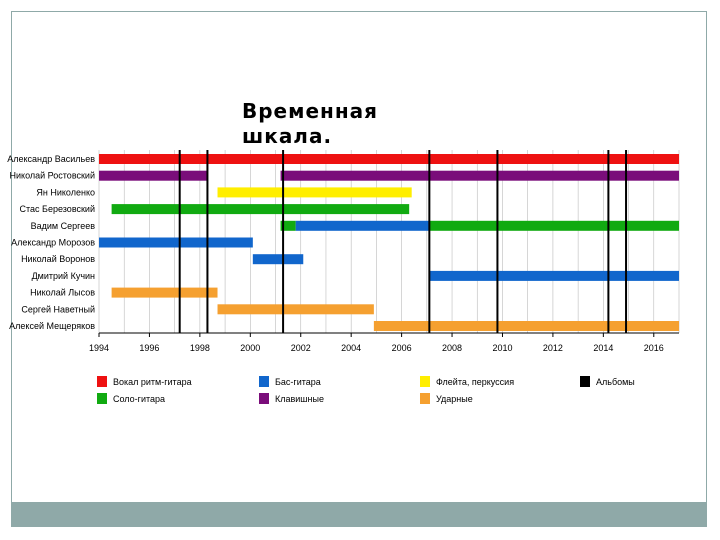 The image size is (720, 540). What do you see at coordinates (402, 348) in the screenshot?
I see `x-tick-label: 2006` at bounding box center [402, 348].